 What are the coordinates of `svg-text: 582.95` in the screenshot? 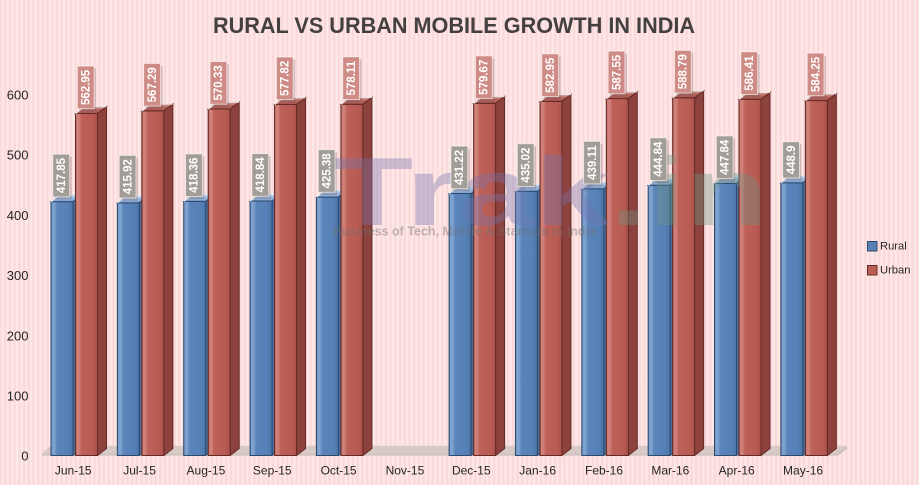 It's located at (551, 75).